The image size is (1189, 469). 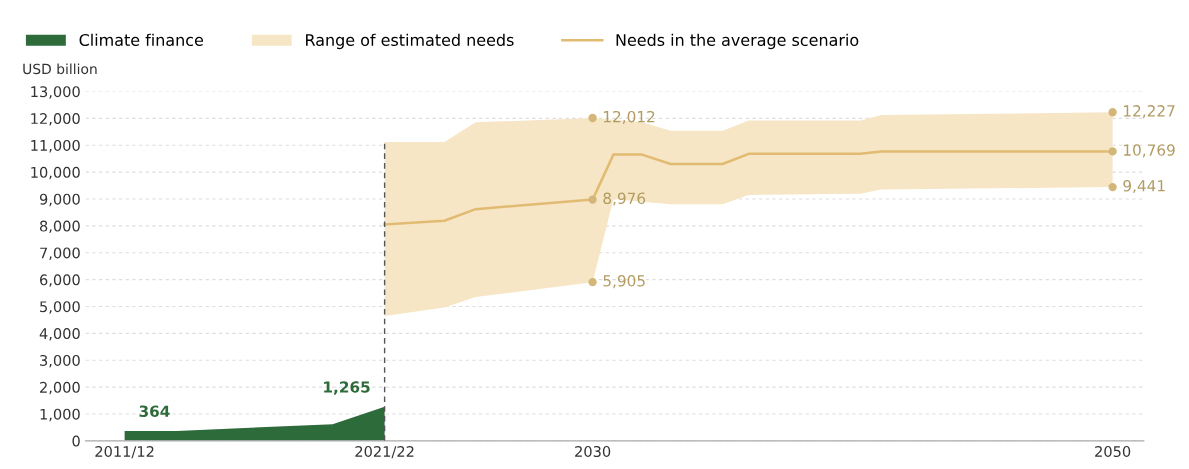 What do you see at coordinates (1113, 451) in the screenshot?
I see `x-tick-label: 2050` at bounding box center [1113, 451].